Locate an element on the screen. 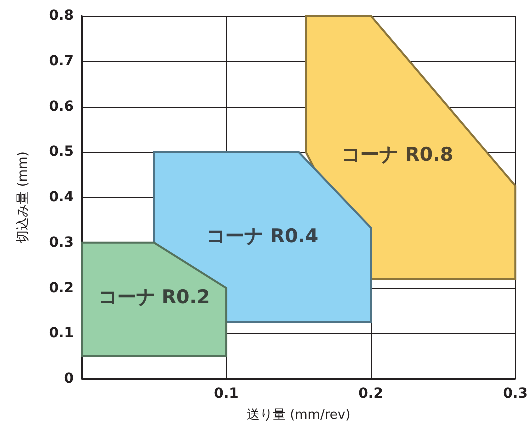  y-tick-label: 0.8 is located at coordinates (61, 16).